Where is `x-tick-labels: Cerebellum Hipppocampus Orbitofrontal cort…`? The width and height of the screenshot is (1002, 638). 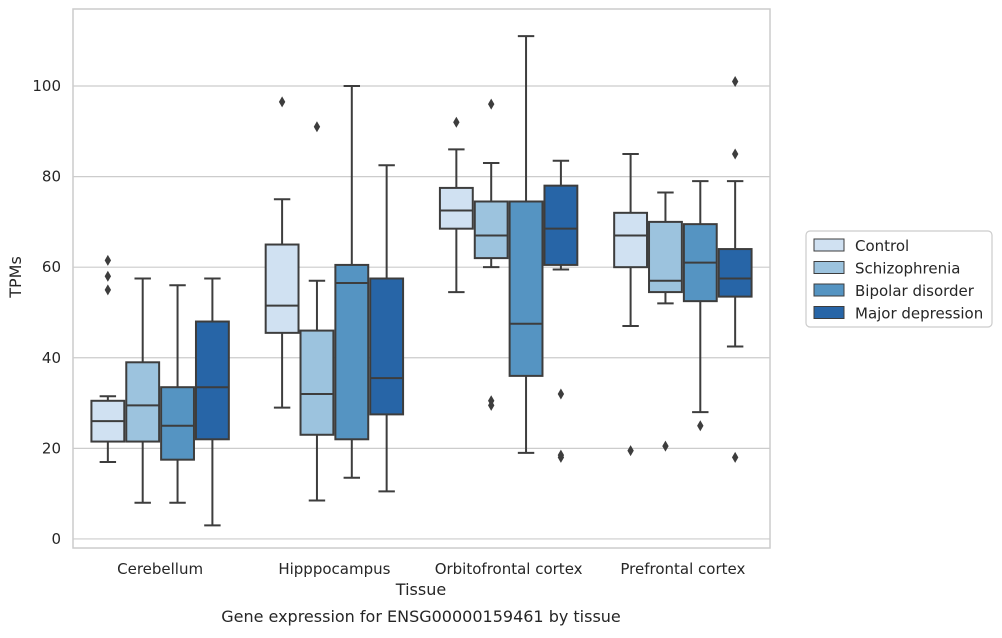 x-tick-labels: Cerebellum Hipppocampus Orbitofrontal cort… is located at coordinates (431, 569).